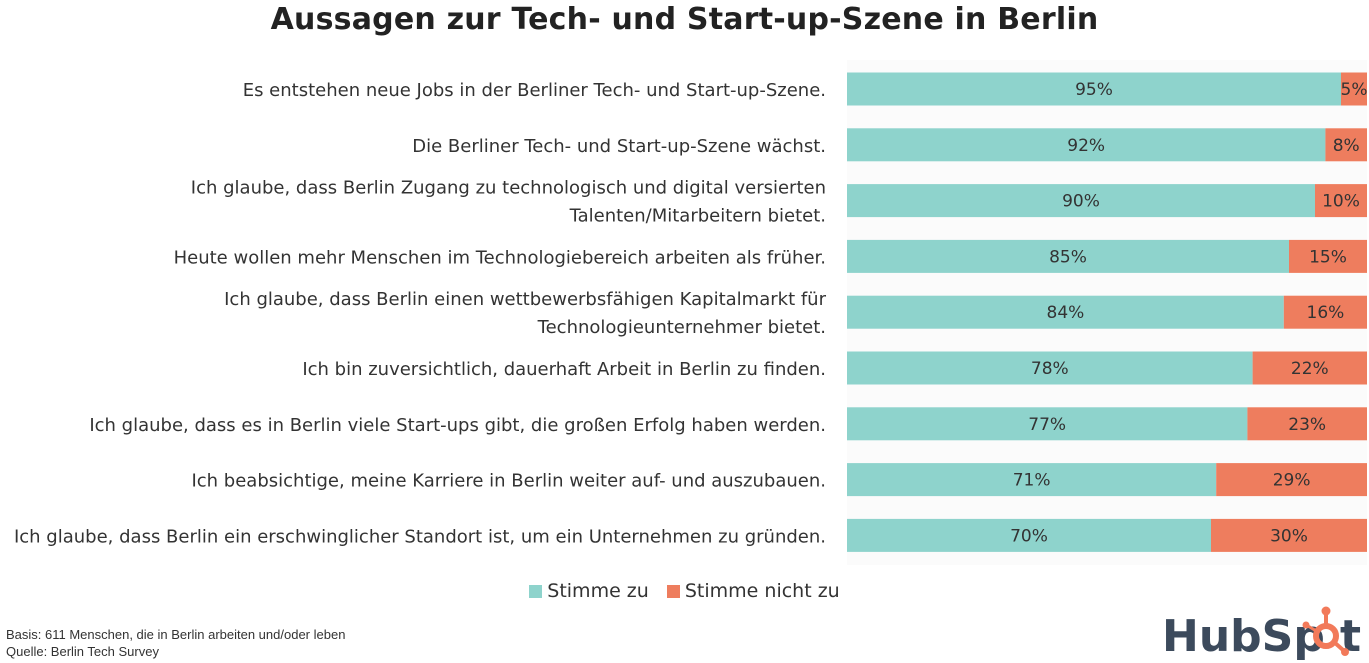 The height and width of the screenshot is (663, 1369). I want to click on value-label-disagree-1: 5%, so click(1354, 90).